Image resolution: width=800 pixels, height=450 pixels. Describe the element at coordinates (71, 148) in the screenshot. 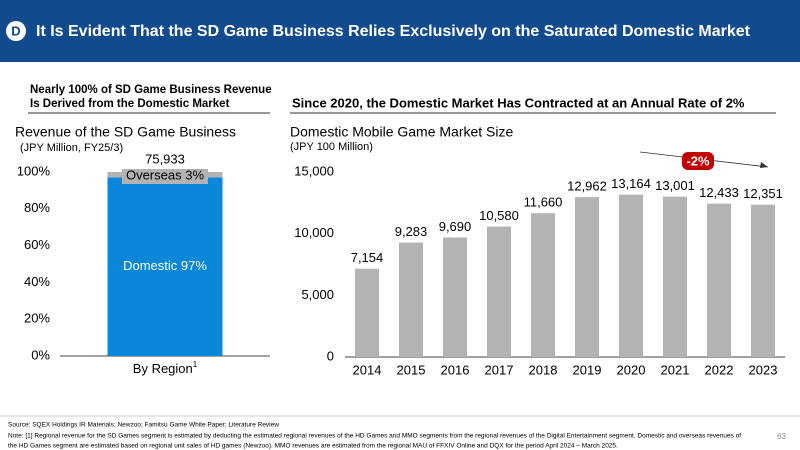

I see `chart-subtitle: (JPY Million, FY25/3)` at that location.